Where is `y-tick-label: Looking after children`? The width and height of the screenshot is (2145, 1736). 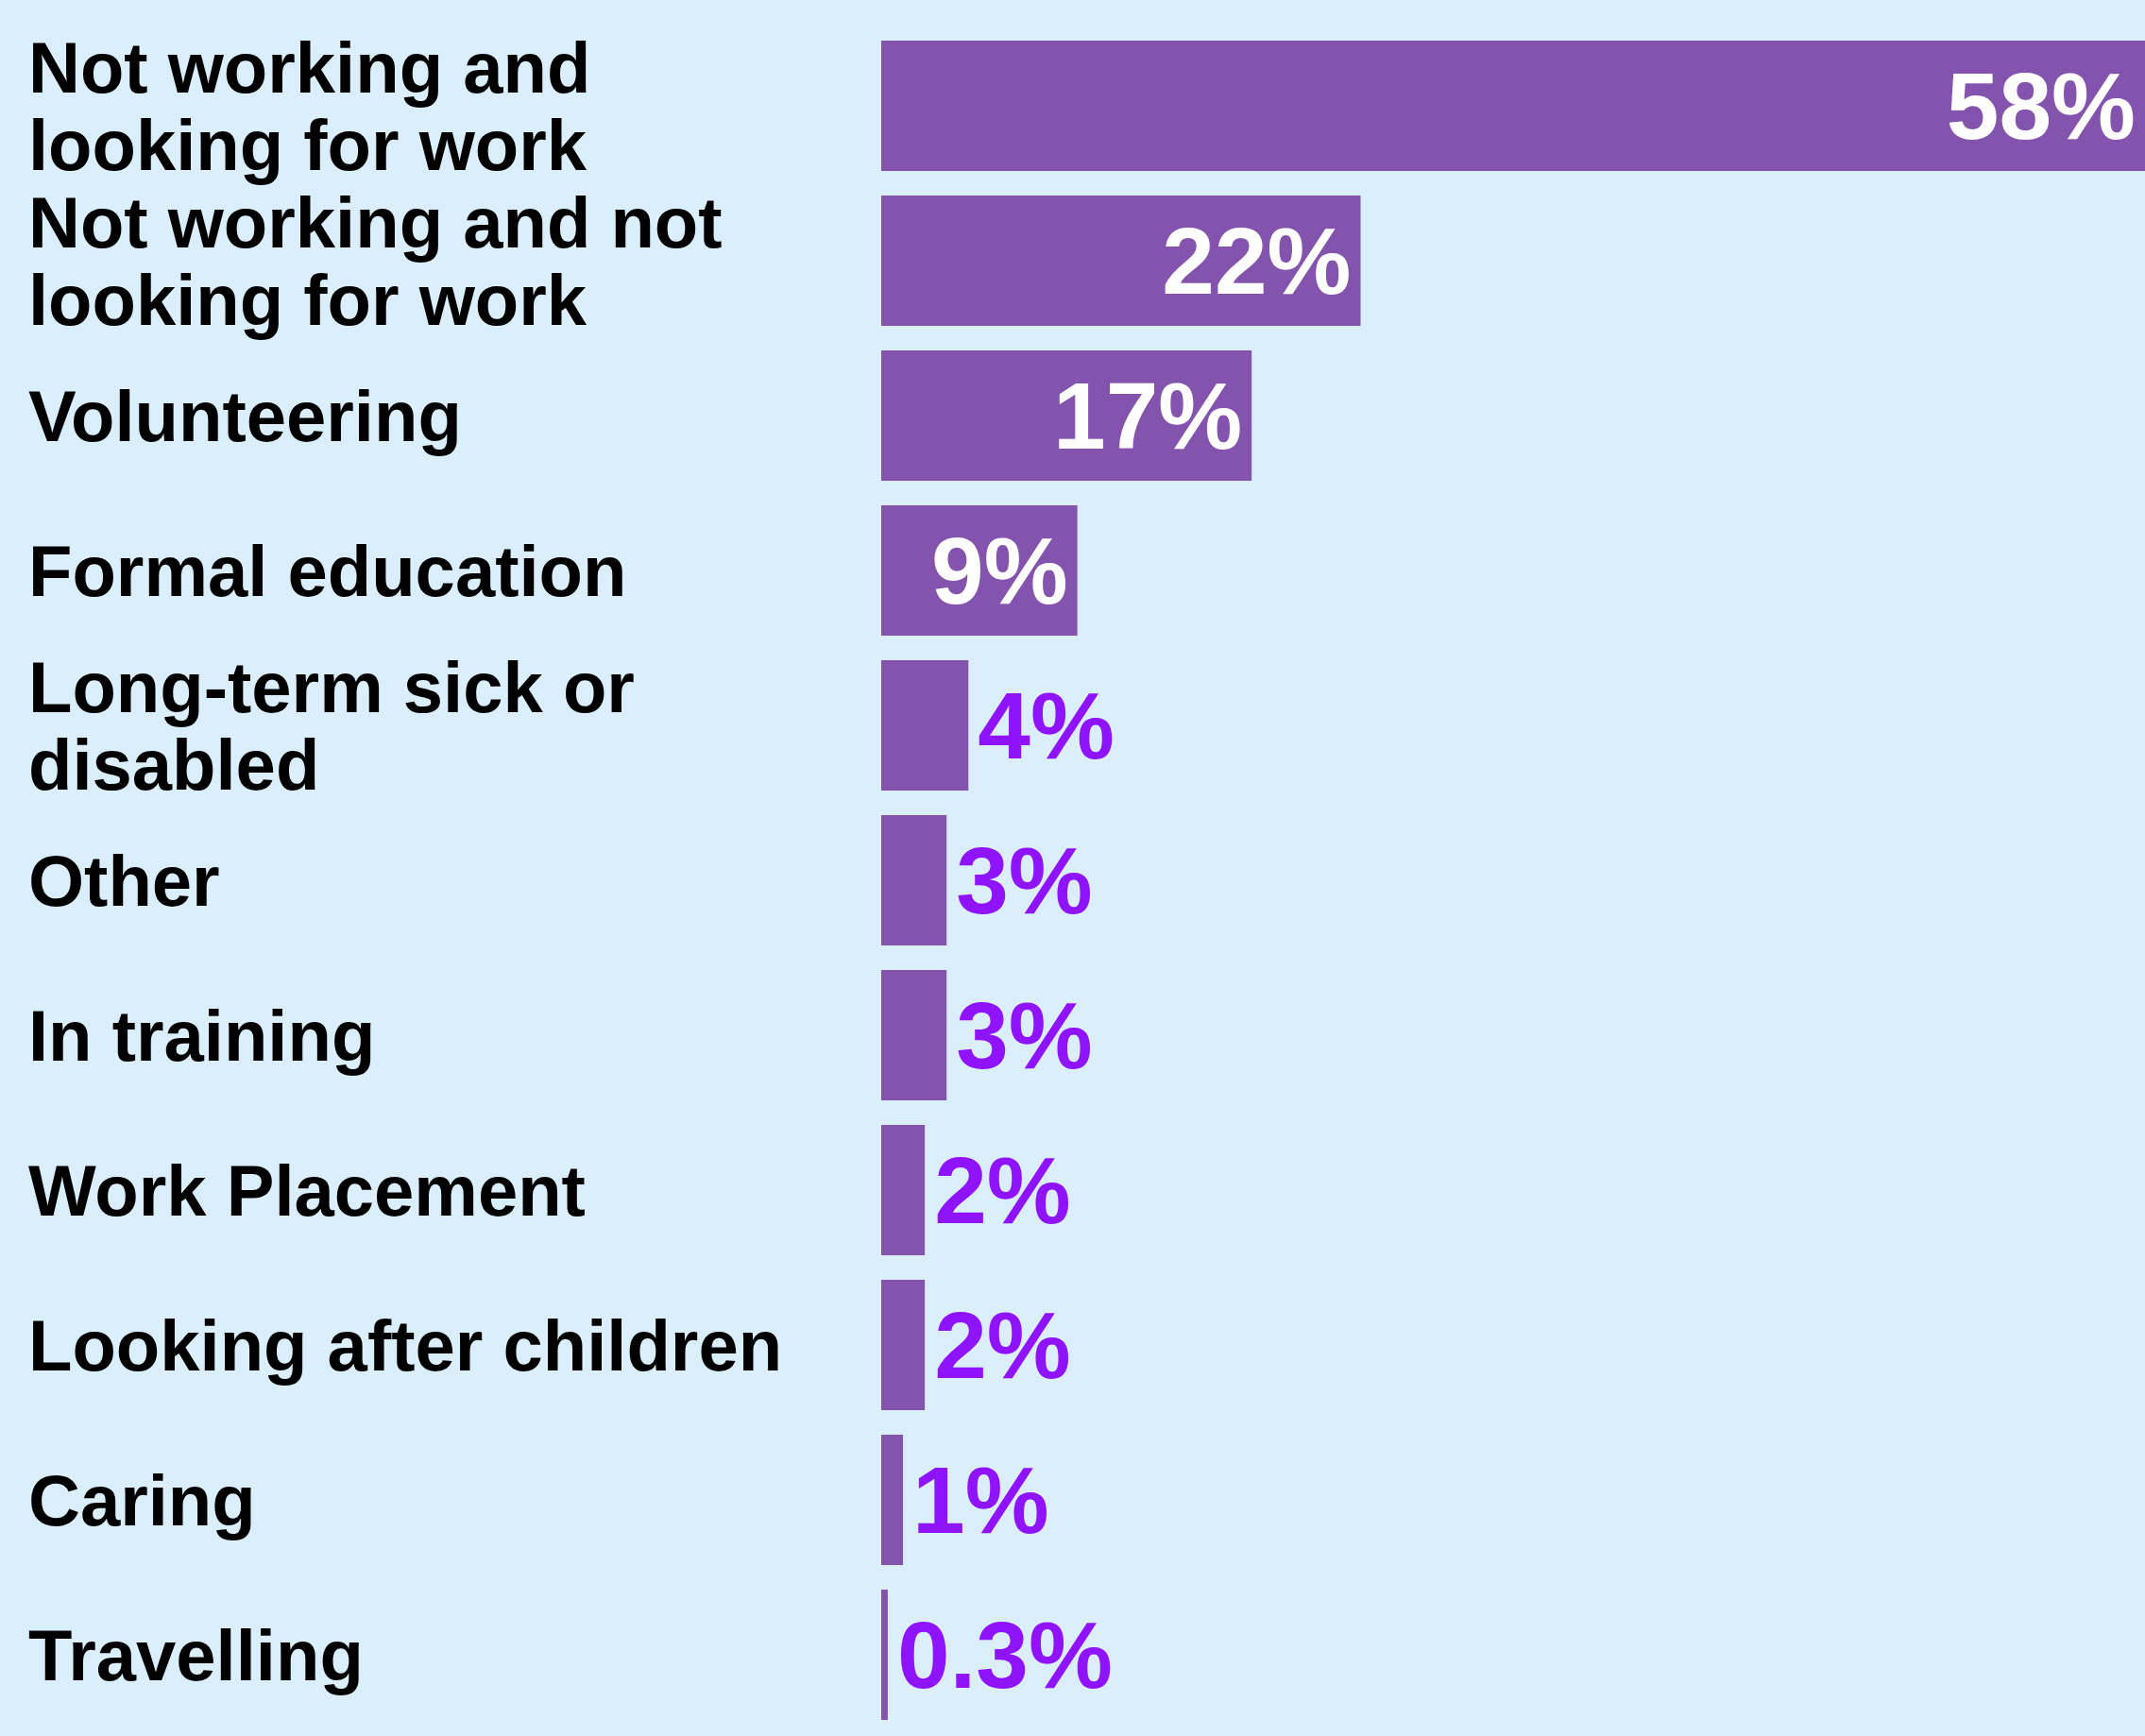 y-tick-label: Looking after children is located at coordinates (405, 1345).